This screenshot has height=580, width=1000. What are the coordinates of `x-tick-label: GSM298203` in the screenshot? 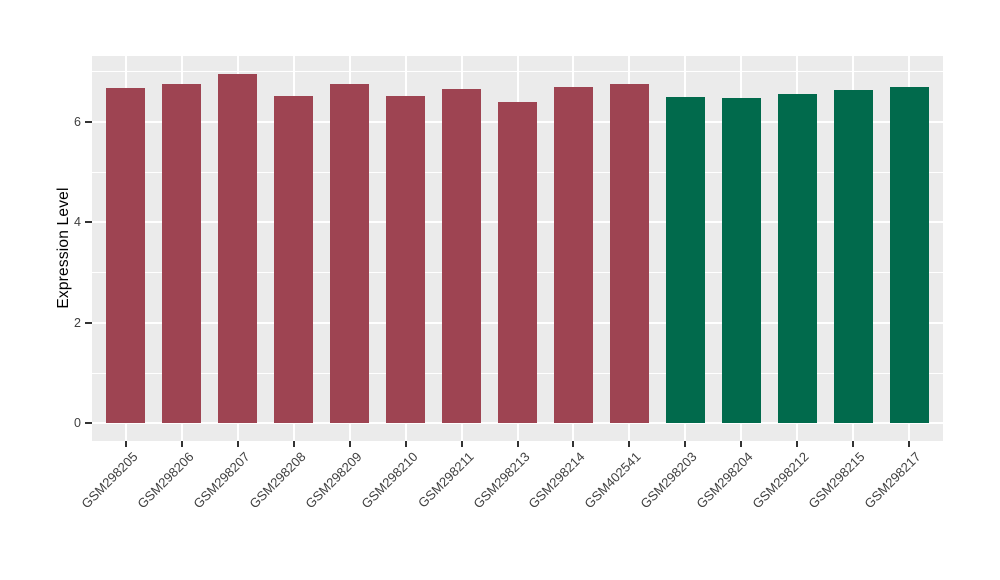 It's located at (669, 480).